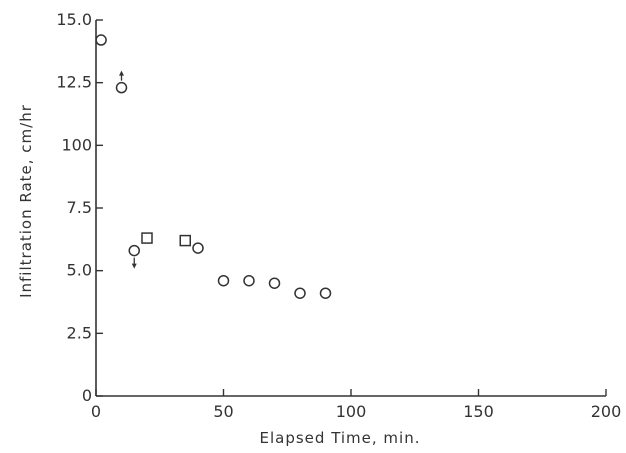 Image resolution: width=626 pixels, height=453 pixels. Describe the element at coordinates (76, 144) in the screenshot. I see `y-tick-label: 100` at that location.